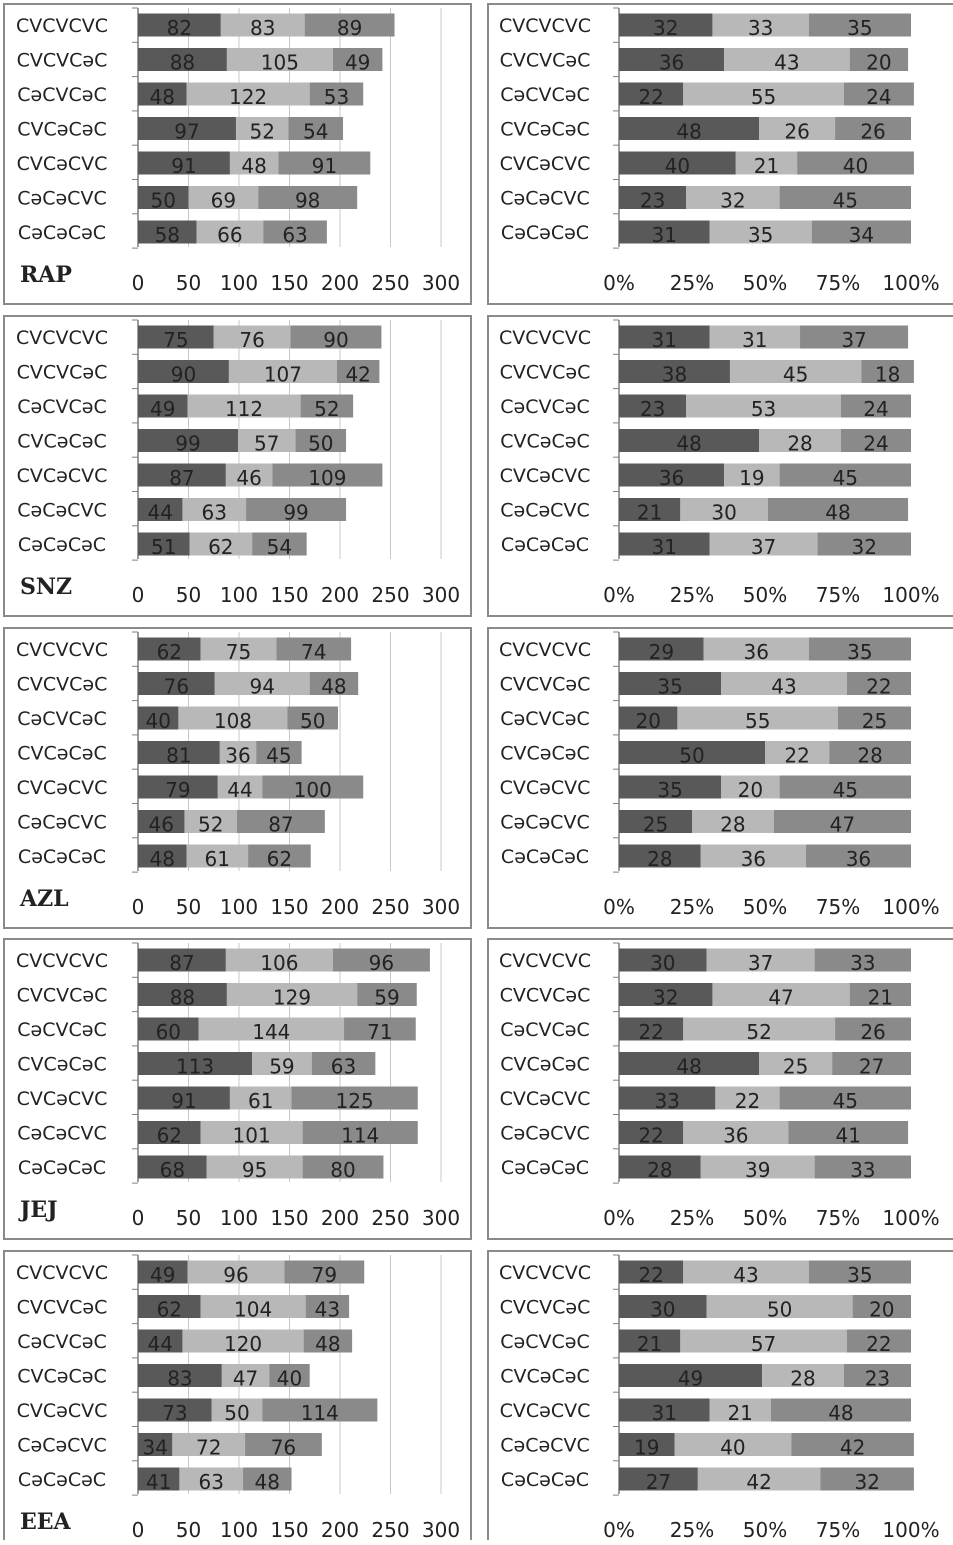 This screenshot has width=953, height=1545. What do you see at coordinates (390, 907) in the screenshot?
I see `x-tick-label: 250` at bounding box center [390, 907].